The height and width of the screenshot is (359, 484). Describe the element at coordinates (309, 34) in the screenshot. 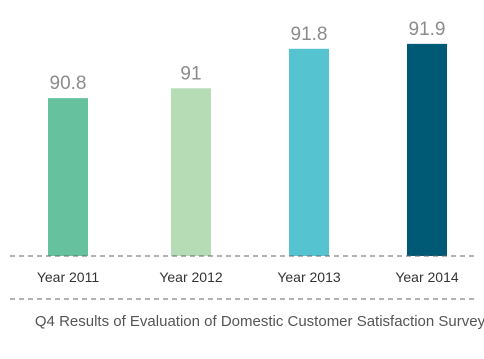

I see `data-label: 91.8` at that location.